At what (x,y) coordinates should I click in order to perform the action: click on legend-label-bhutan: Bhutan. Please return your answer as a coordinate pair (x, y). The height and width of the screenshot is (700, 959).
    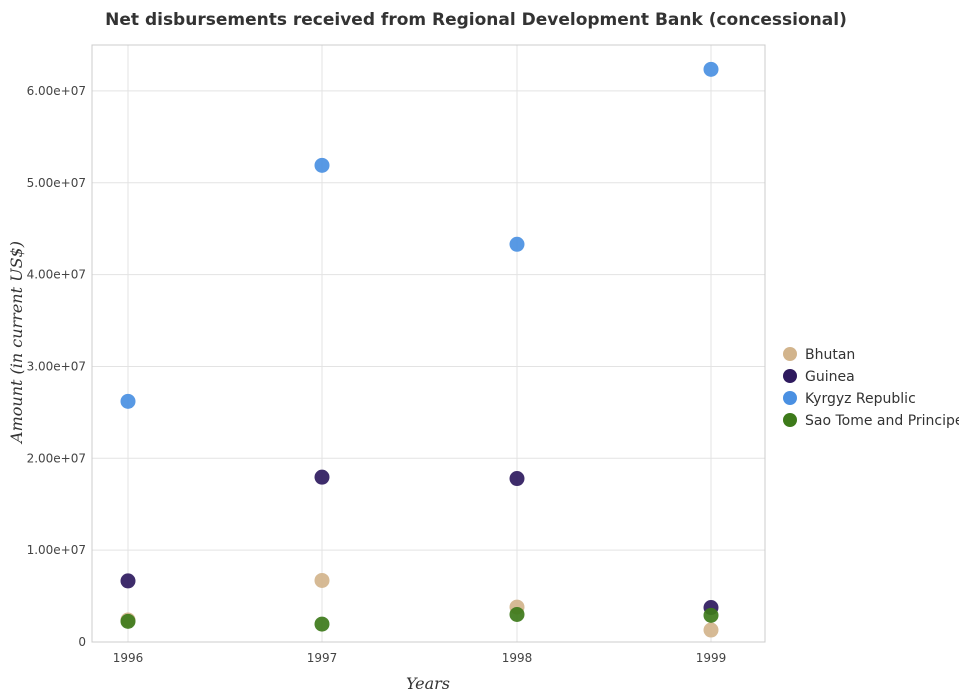
    Looking at the image, I should click on (830, 355).